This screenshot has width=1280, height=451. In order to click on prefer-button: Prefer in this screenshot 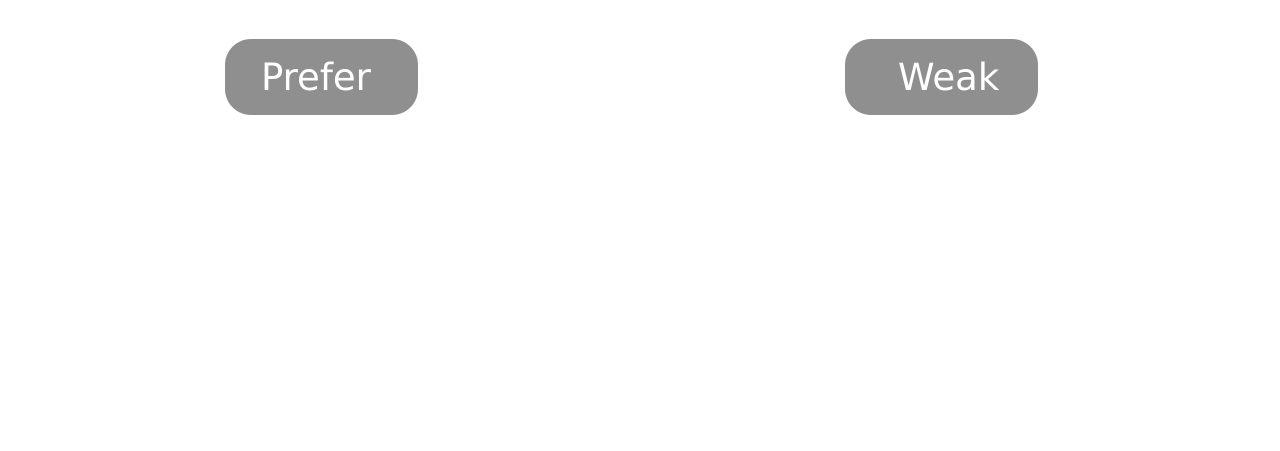, I will do `click(321, 77)`.